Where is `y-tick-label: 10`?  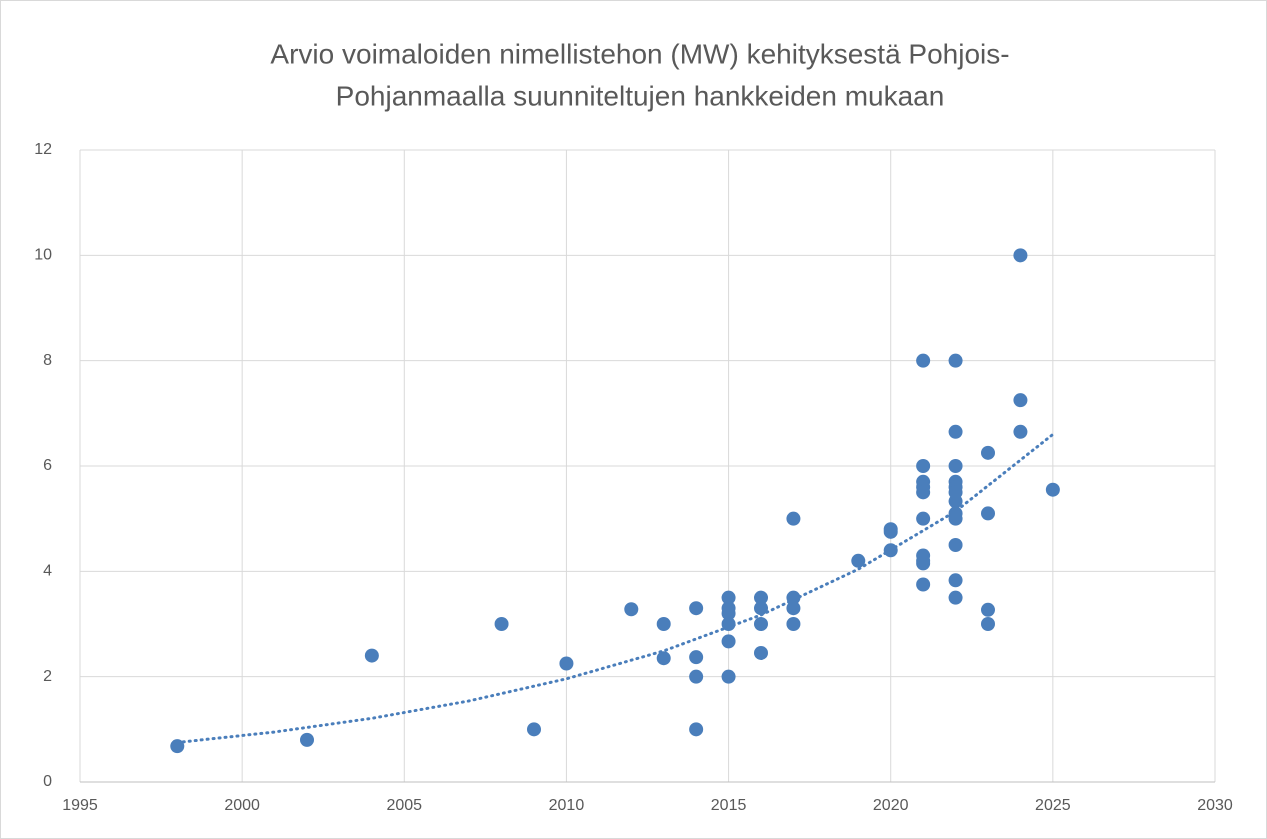 y-tick-label: 10 is located at coordinates (43, 255).